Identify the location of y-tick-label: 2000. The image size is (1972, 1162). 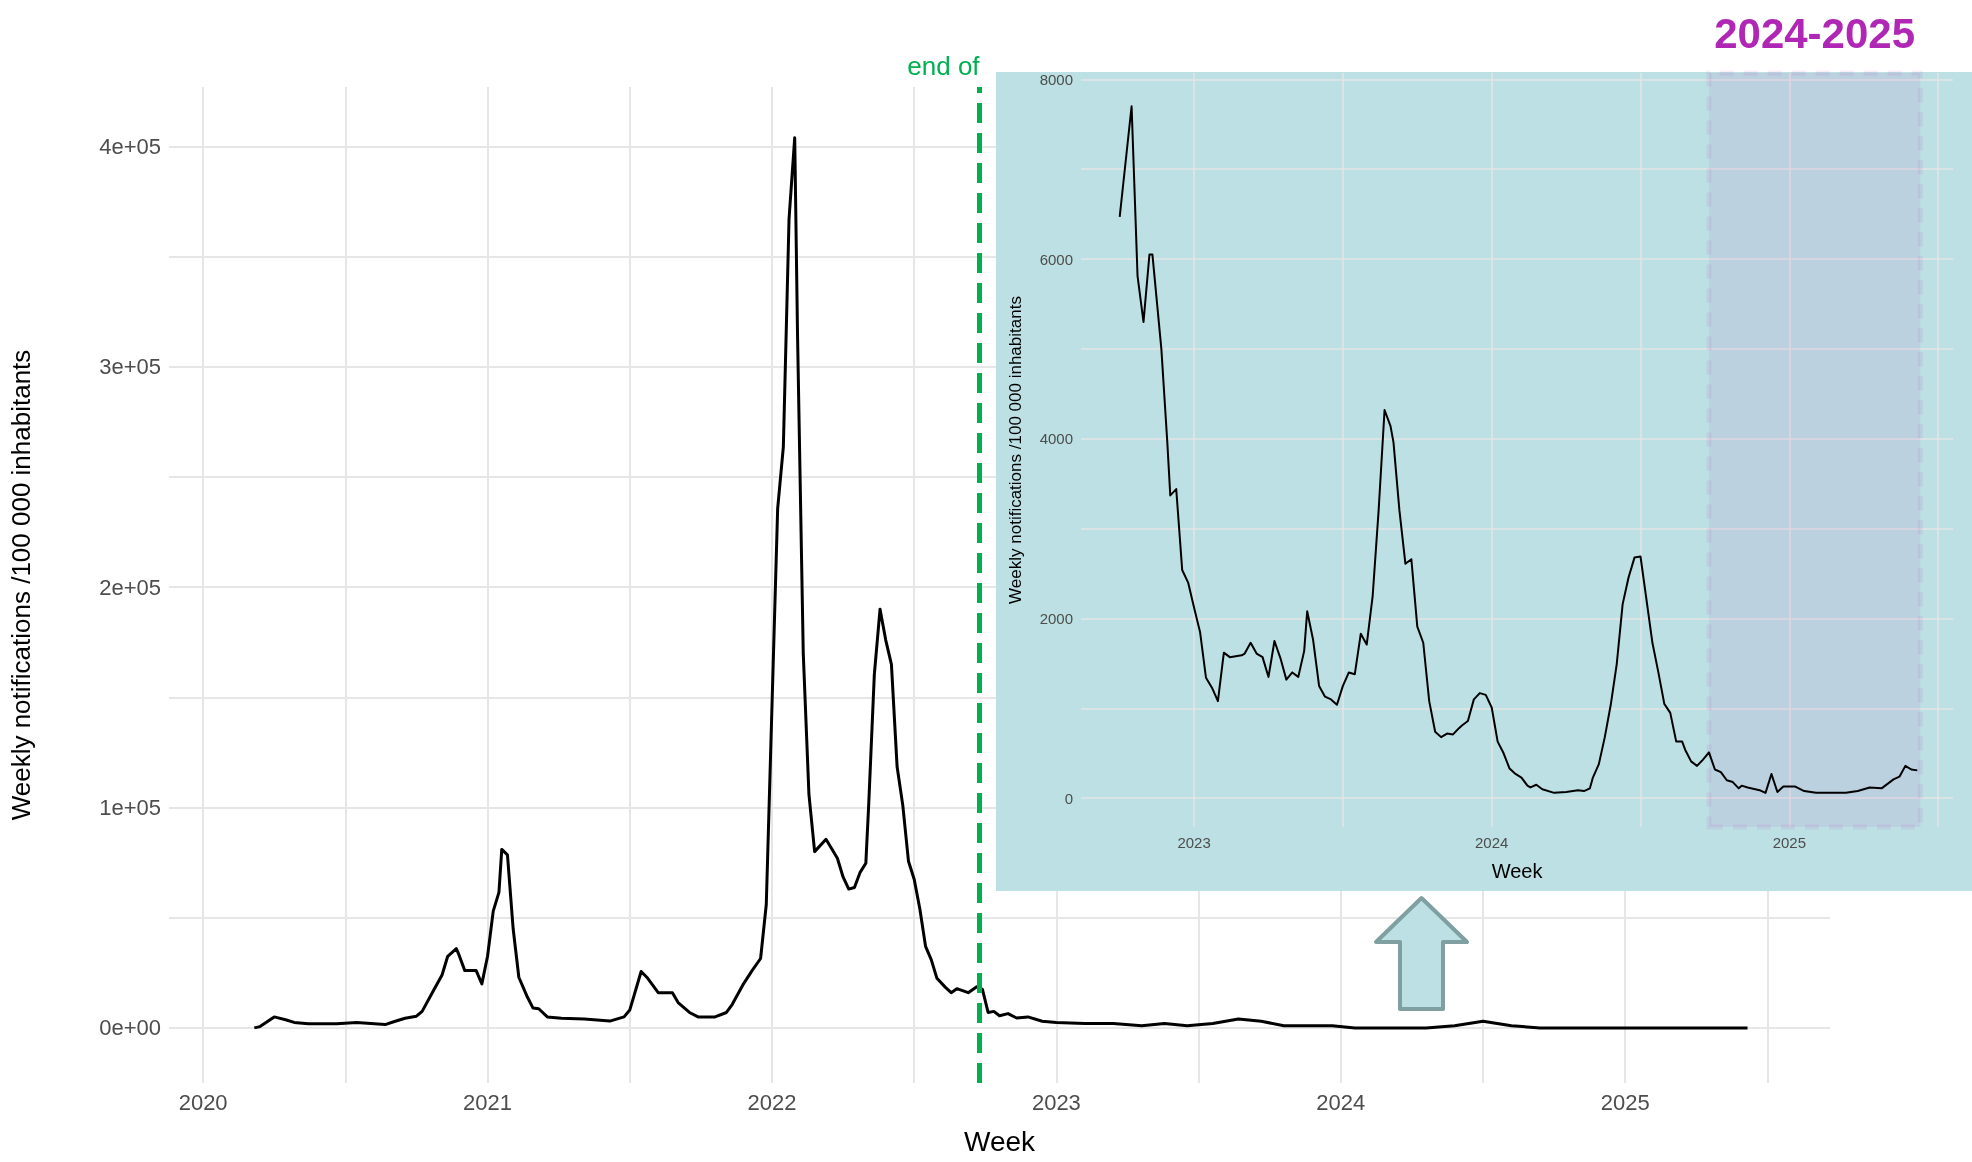
(1056, 618).